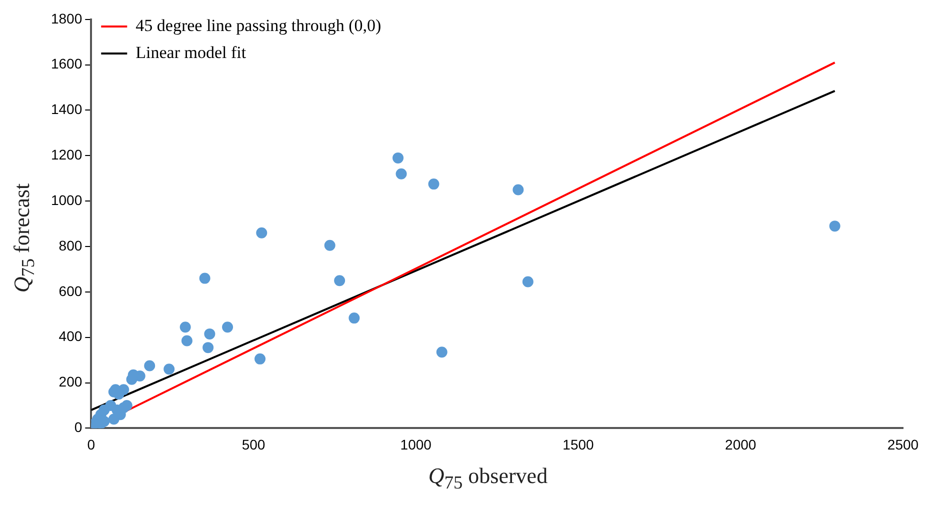  Describe the element at coordinates (66, 109) in the screenshot. I see `y-tick-label: 1400` at that location.